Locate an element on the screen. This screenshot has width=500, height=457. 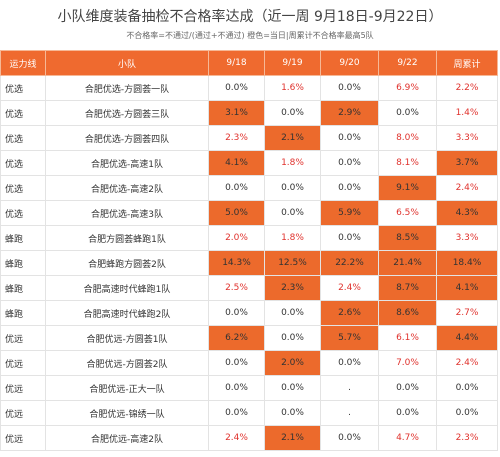
row: 优选 合肥优选-高速2队 0.0% 0.0% 0.0% 9.1% 2.4% is located at coordinates (249, 188).